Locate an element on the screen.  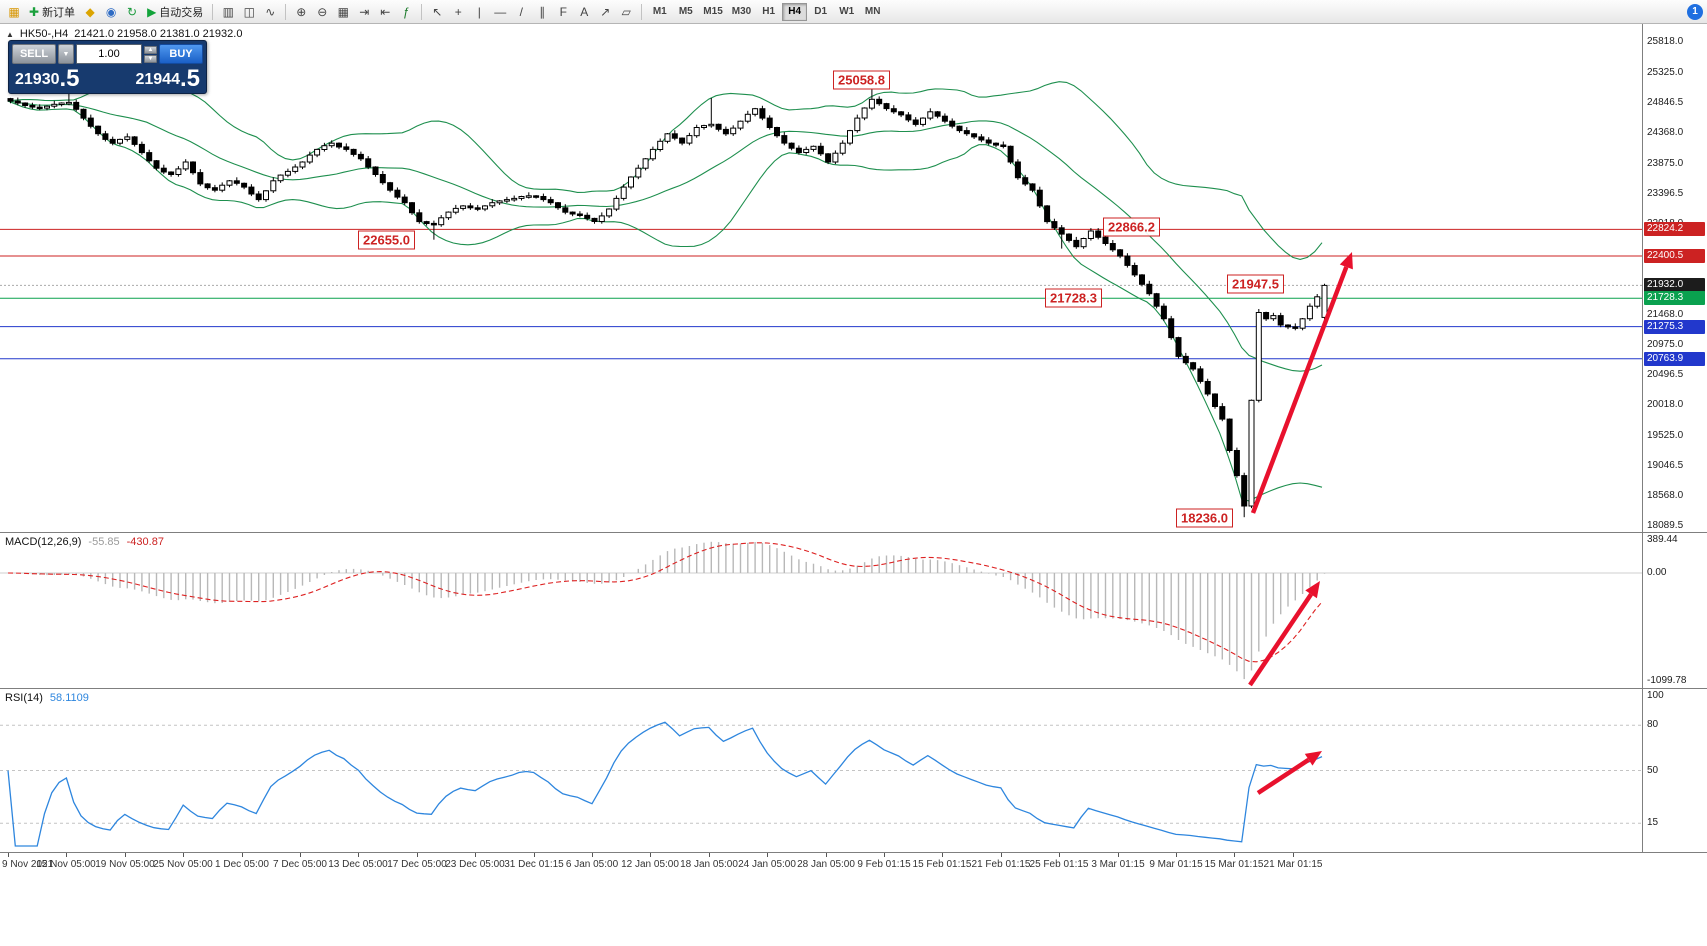
period-button-m1: M1 is located at coordinates (659, 11).